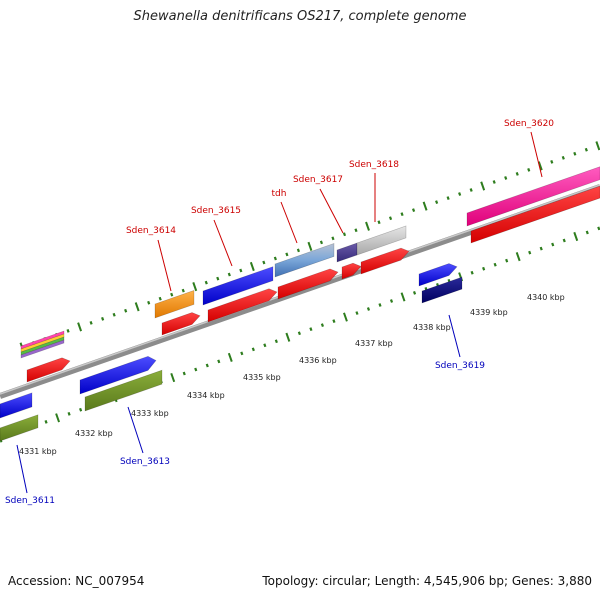  I want to click on feature-tdh-steel, so click(304, 260).